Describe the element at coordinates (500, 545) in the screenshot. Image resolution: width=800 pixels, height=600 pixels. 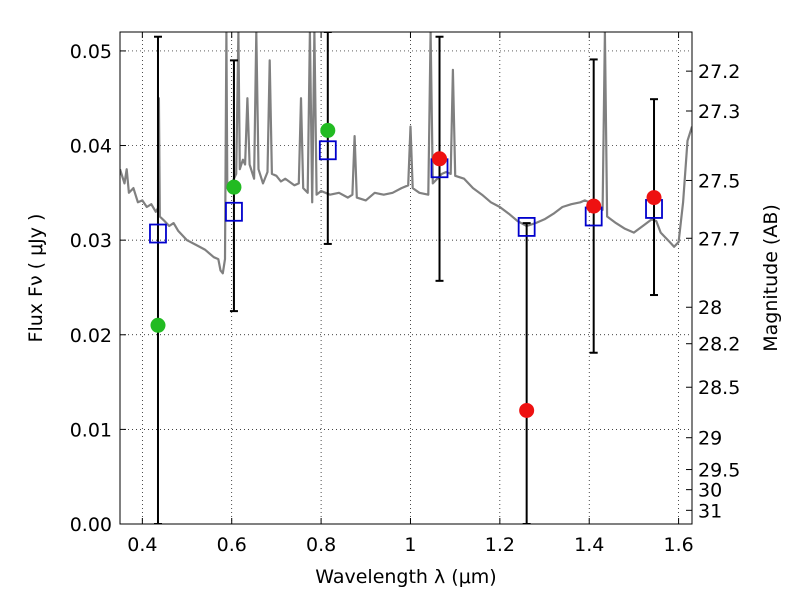
I see `x-tick-label: 1.2` at that location.